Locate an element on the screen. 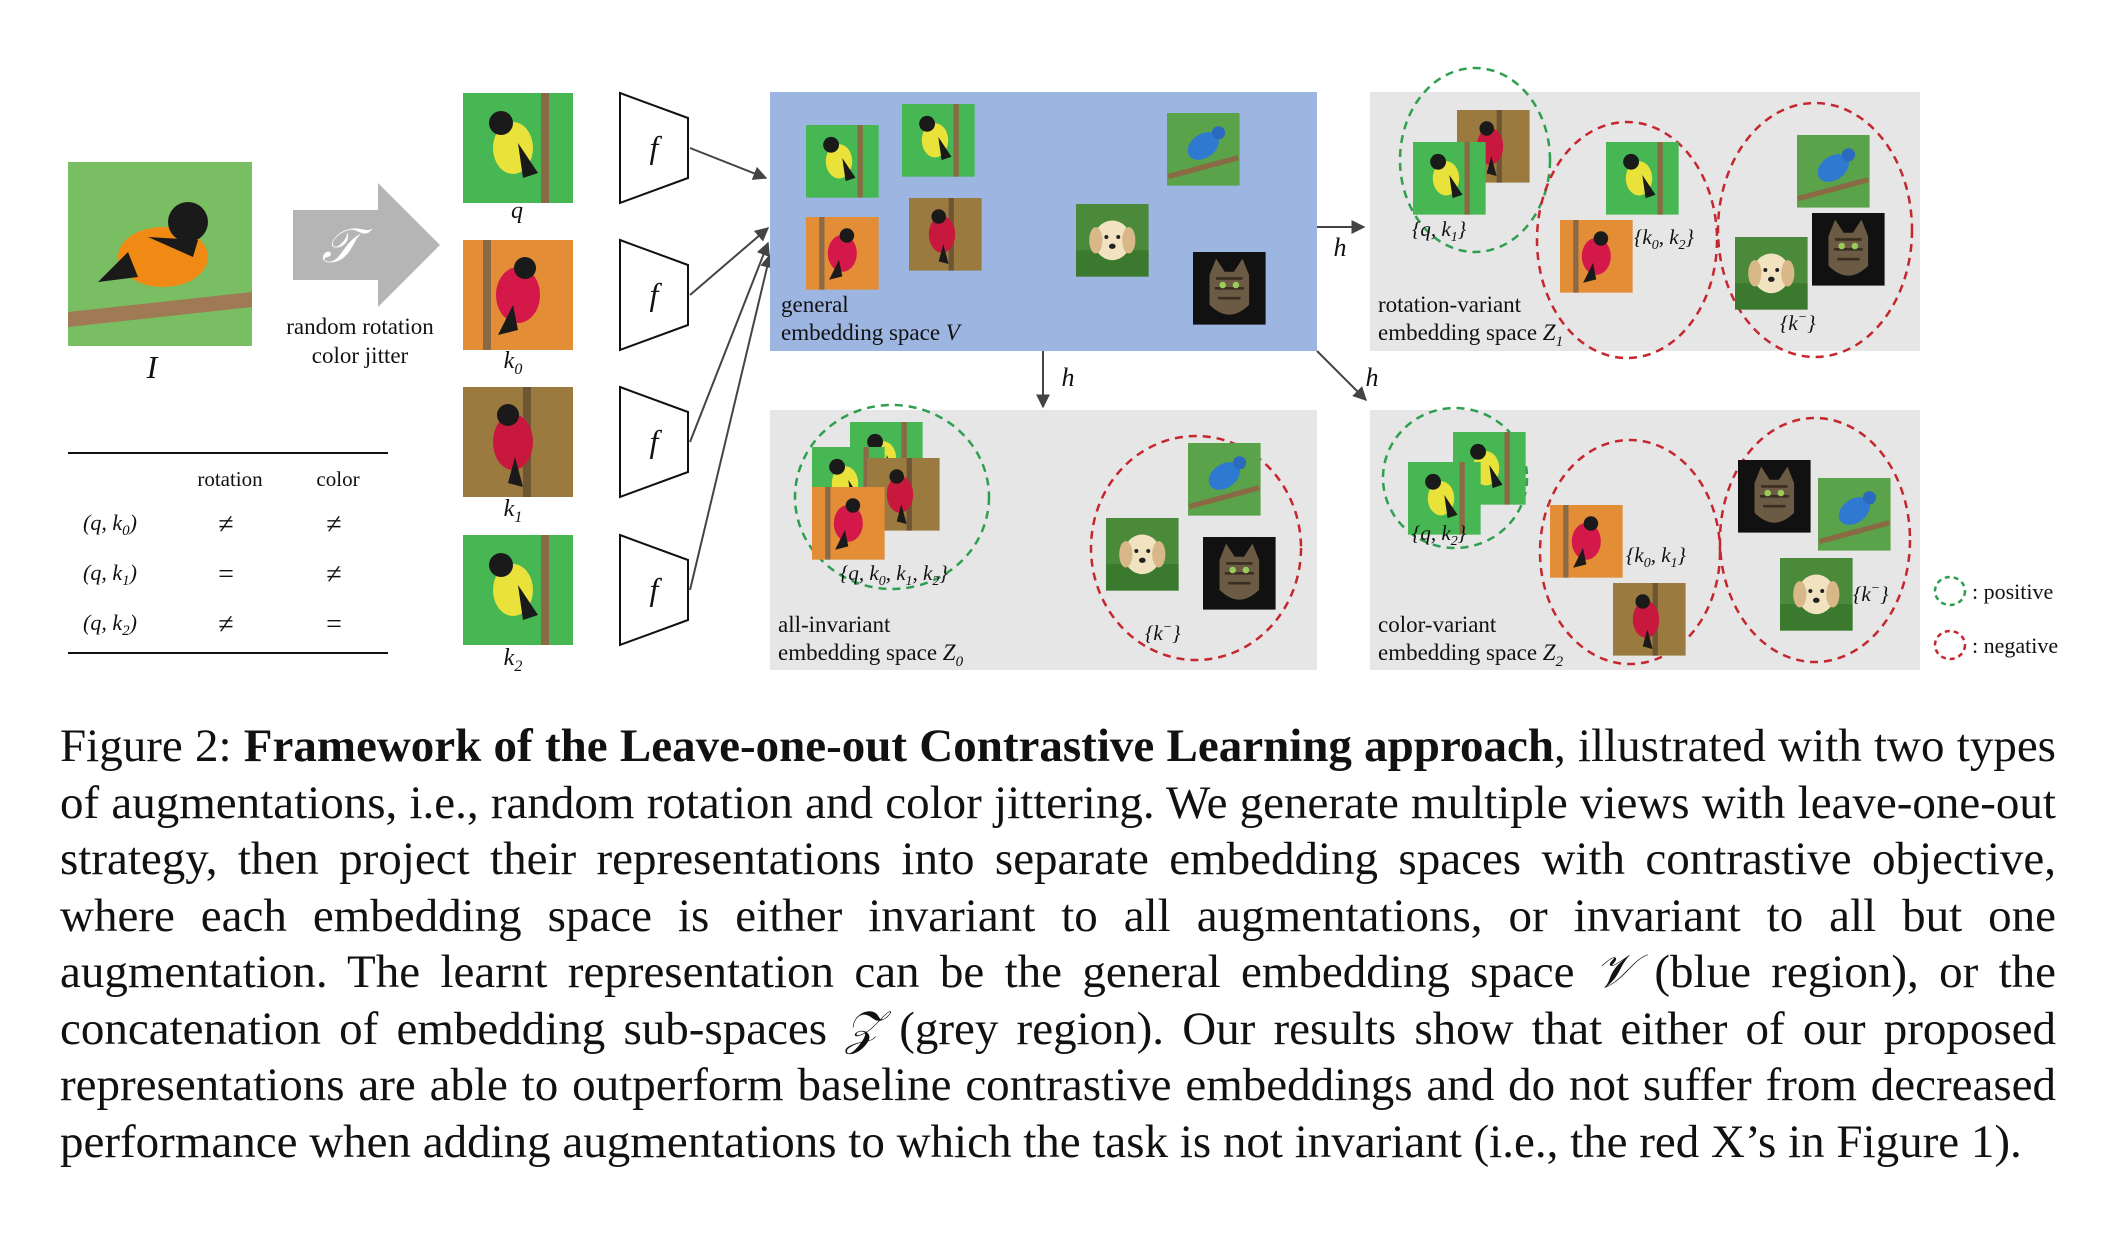 The height and width of the screenshot is (1240, 2114). col-space-label-1: color-variant is located at coordinates (1437, 624).